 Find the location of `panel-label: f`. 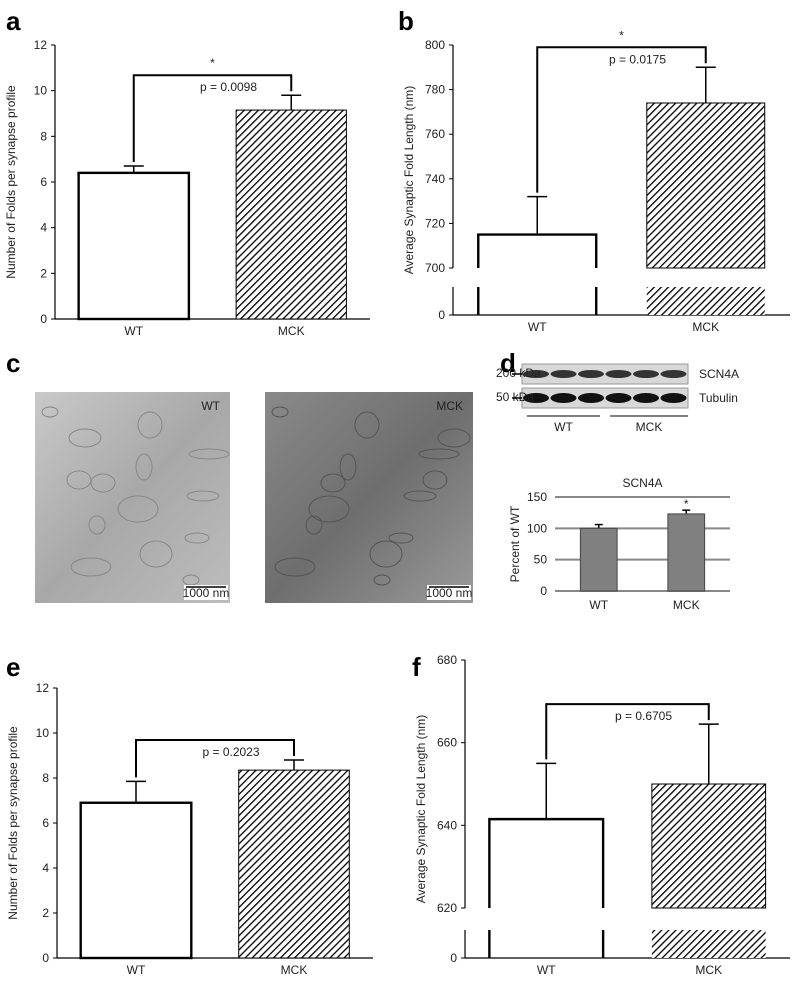

panel-label: f is located at coordinates (416, 667).